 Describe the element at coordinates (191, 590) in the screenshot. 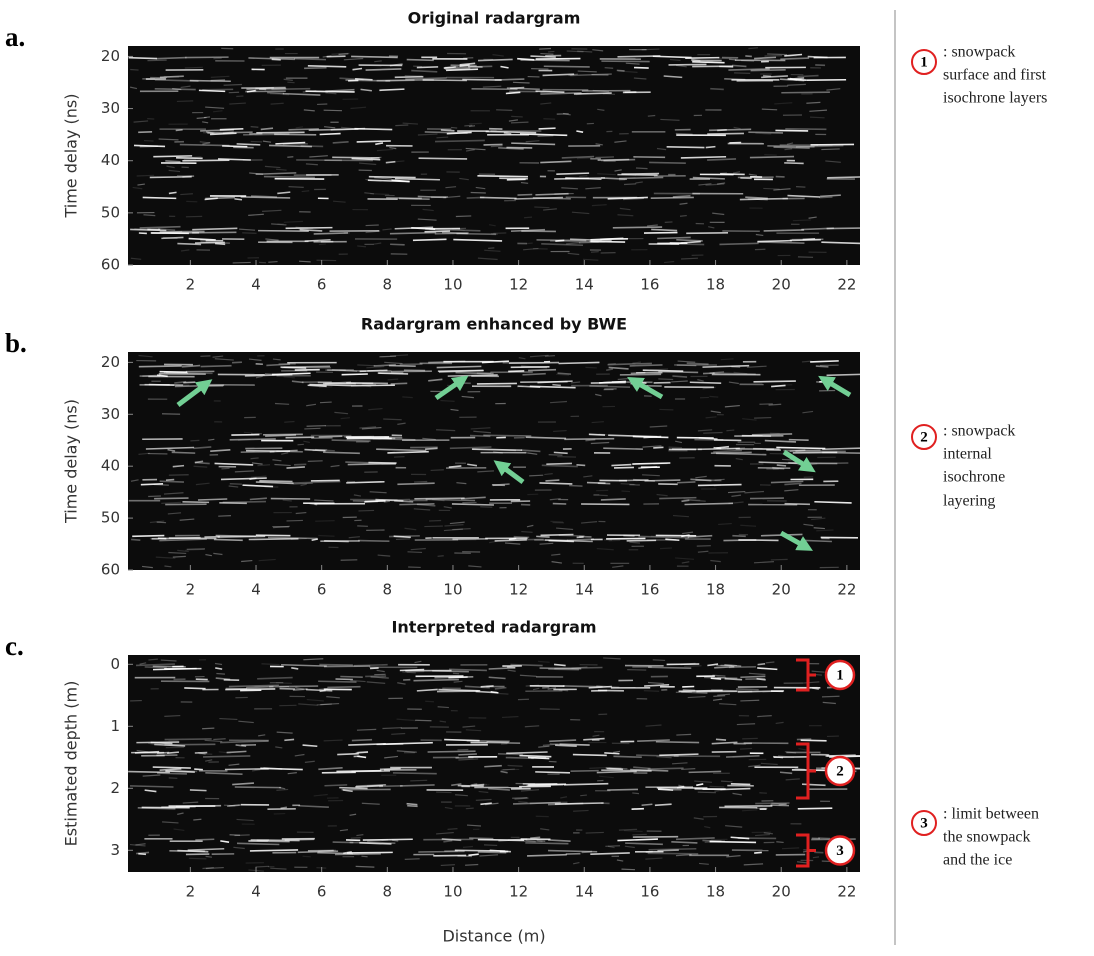

I see `x-tick-label: 2` at that location.